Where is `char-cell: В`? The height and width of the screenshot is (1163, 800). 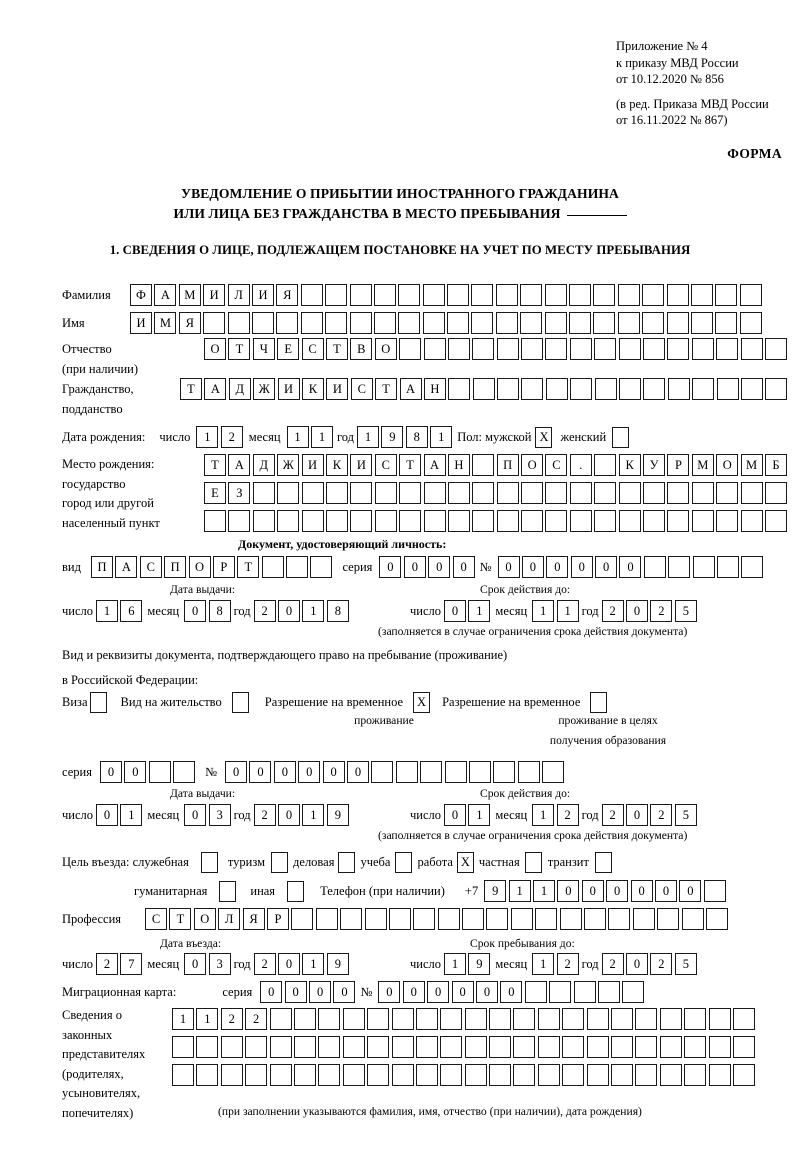
char-cell: В is located at coordinates (361, 349).